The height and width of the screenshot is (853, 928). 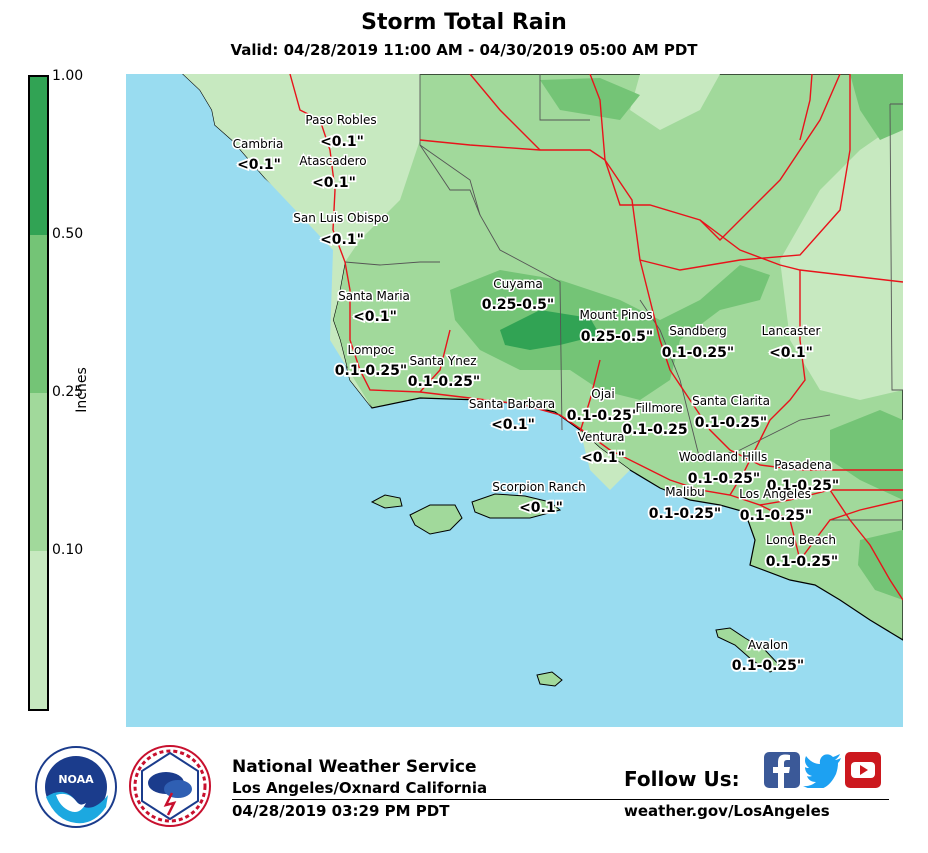 I want to click on office-name: Los Angeles/Oxnard California, so click(x=360, y=788).